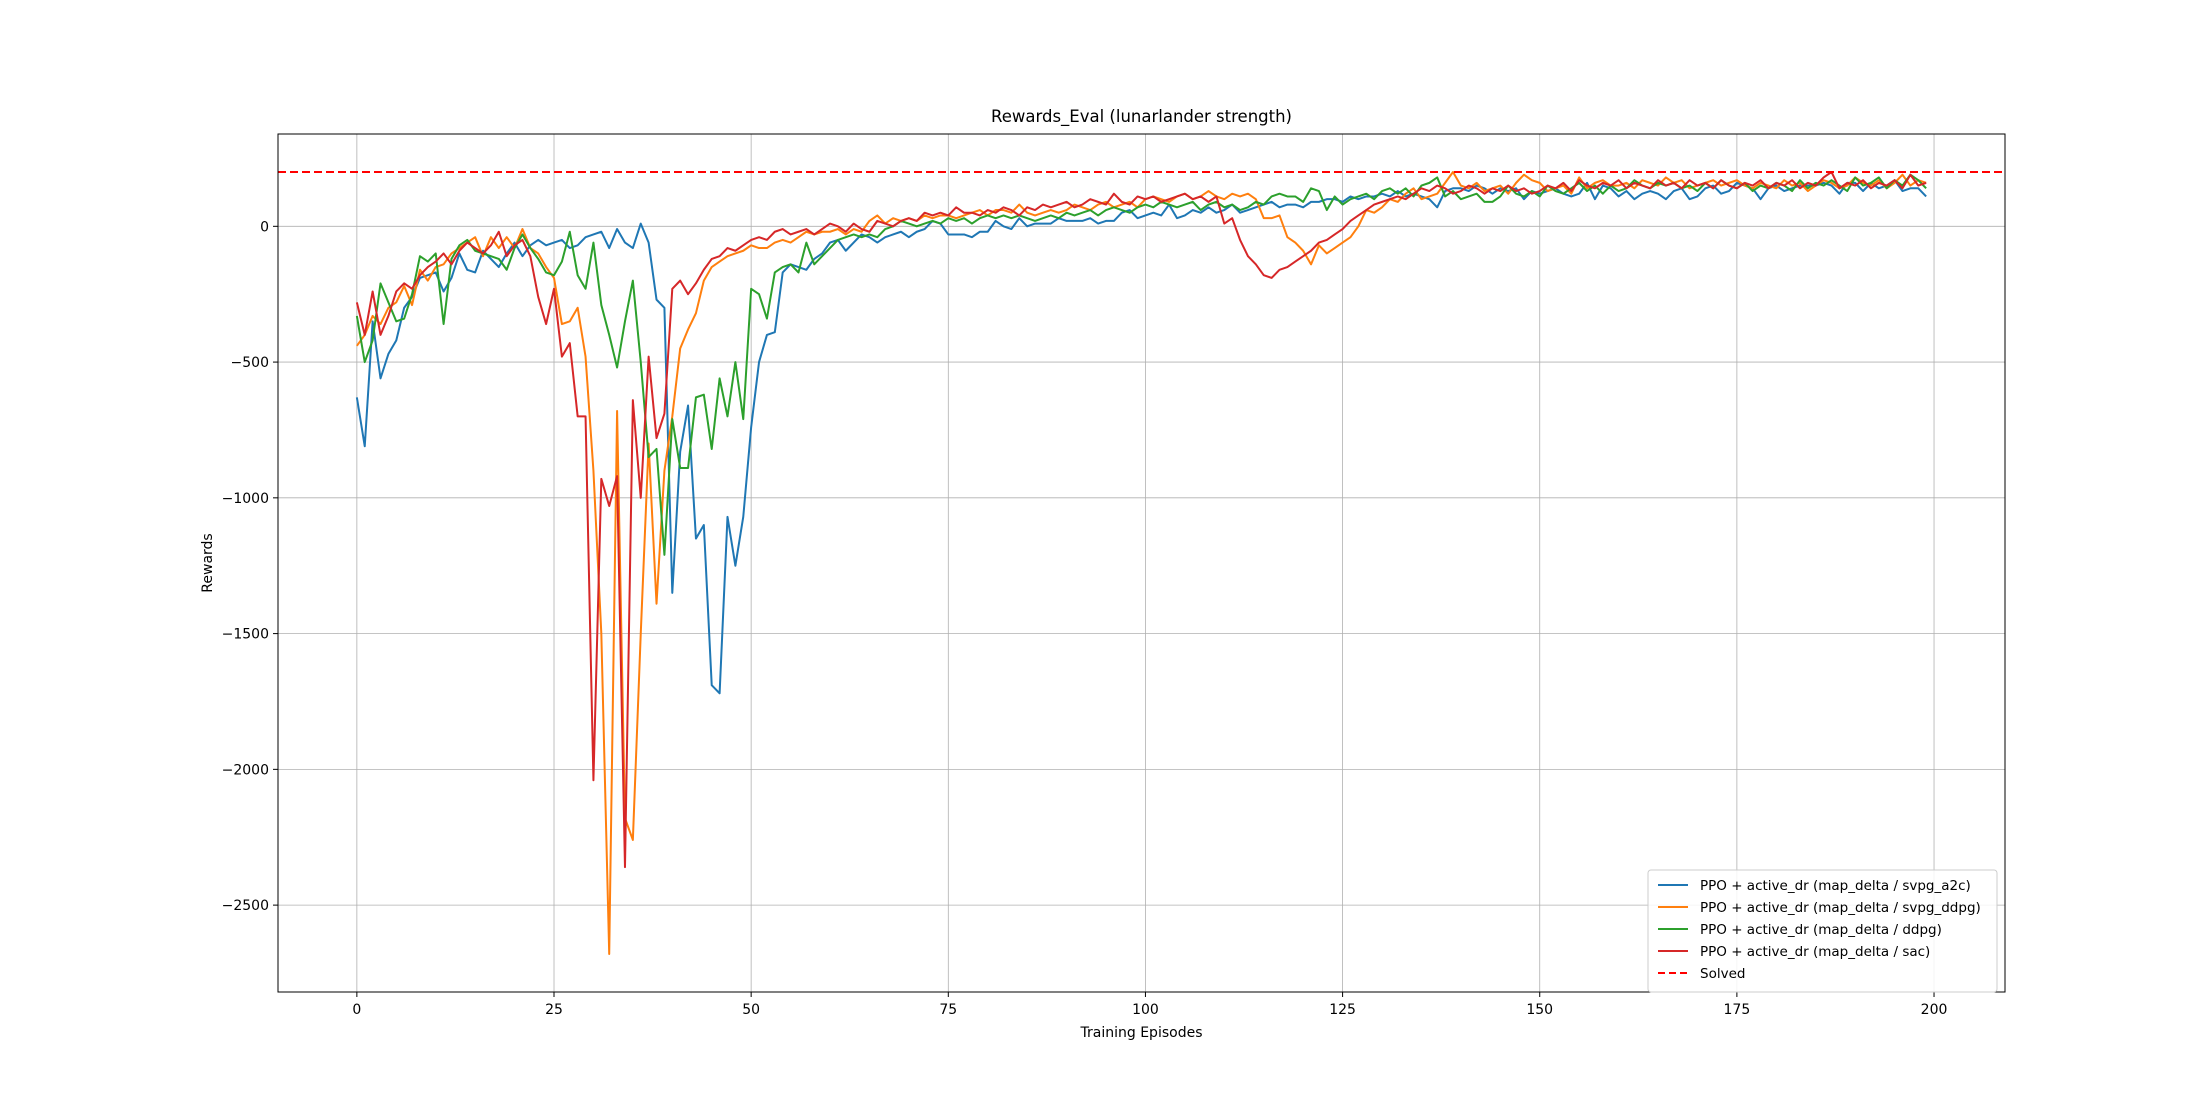  What do you see at coordinates (250, 363) in the screenshot?
I see `y-tick-label: −500` at bounding box center [250, 363].